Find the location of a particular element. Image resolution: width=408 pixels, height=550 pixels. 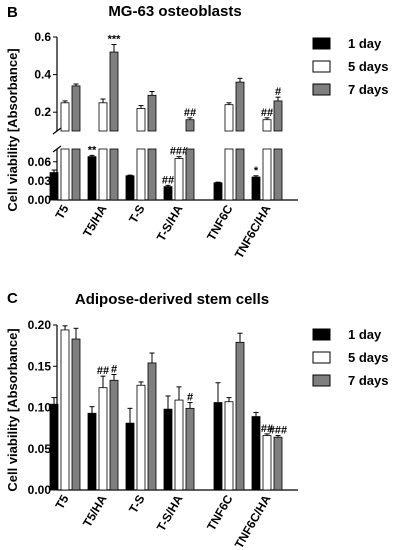

panel-c-title: Adipose-derived stem cells is located at coordinates (172, 299).